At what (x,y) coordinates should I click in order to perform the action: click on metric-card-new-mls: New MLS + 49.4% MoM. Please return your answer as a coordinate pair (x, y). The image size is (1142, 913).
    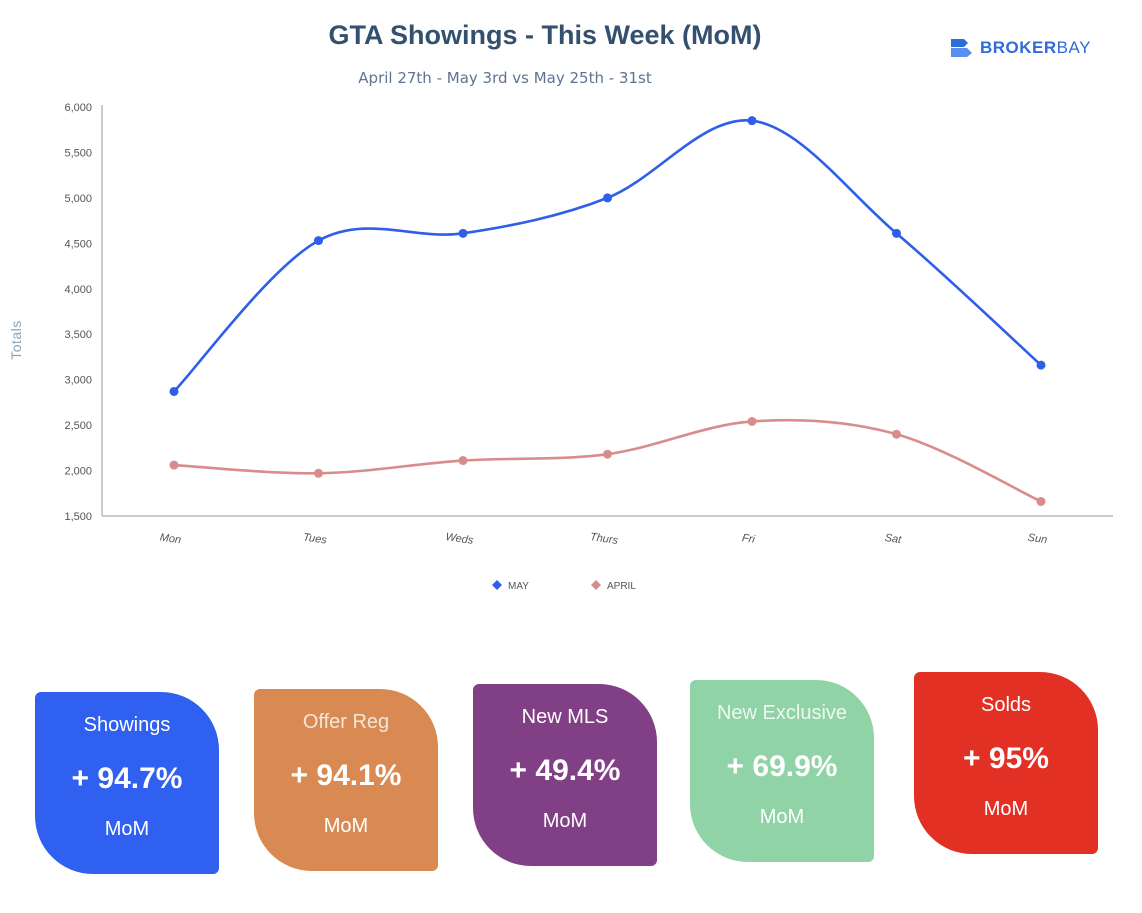
    Looking at the image, I should click on (565, 775).